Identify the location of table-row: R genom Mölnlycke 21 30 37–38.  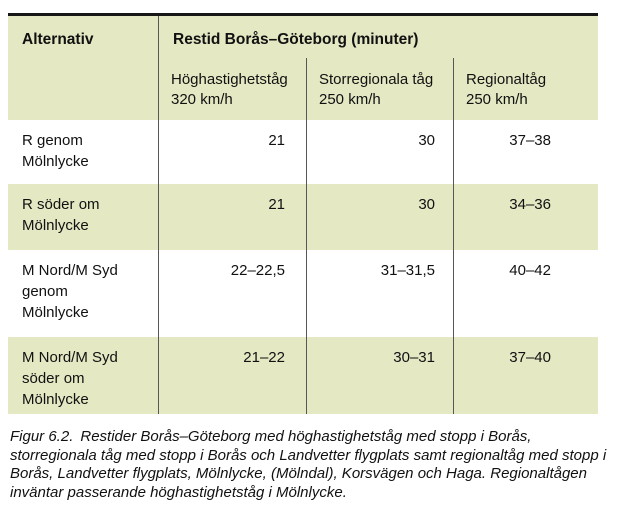
(303, 152).